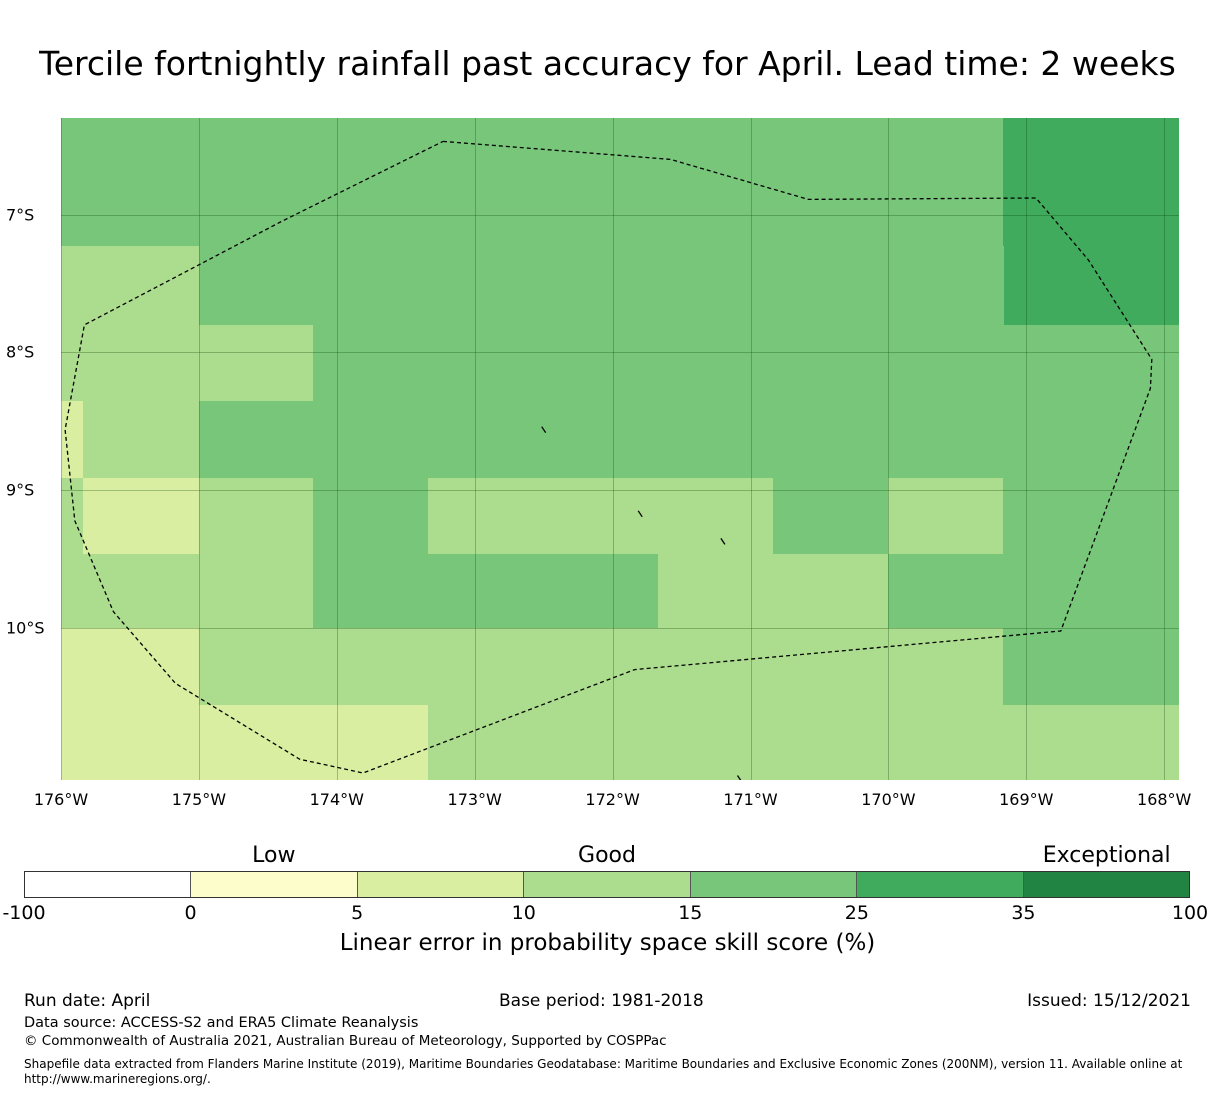  What do you see at coordinates (199, 799) in the screenshot?
I see `lon-tick-label: 175°W` at bounding box center [199, 799].